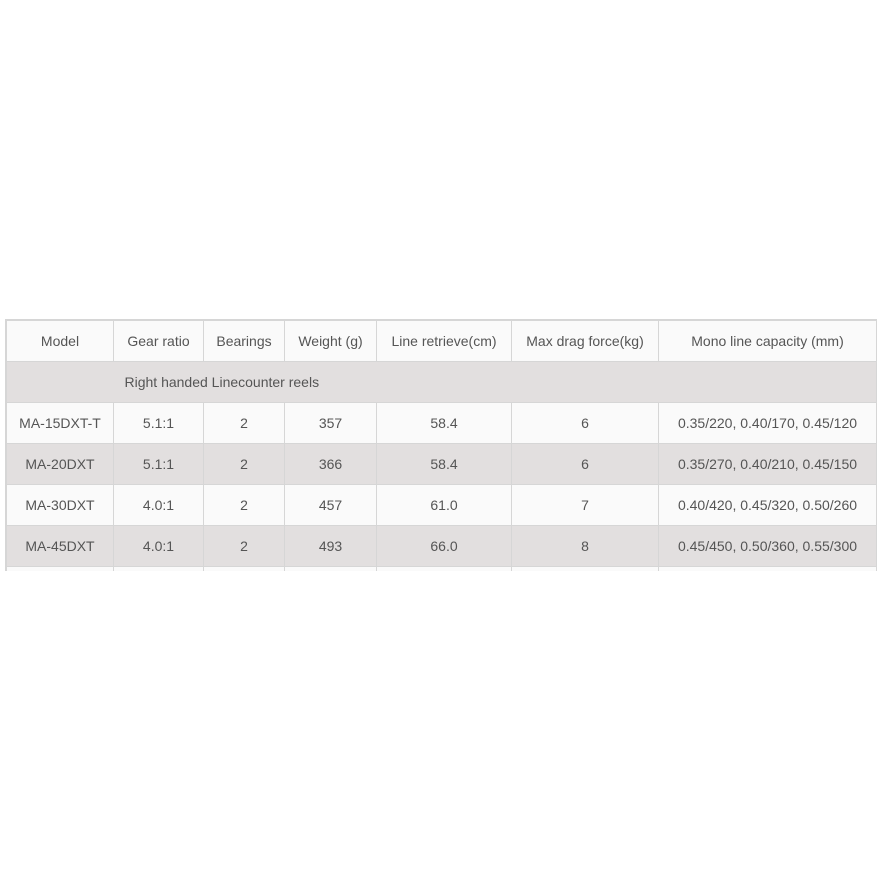 The height and width of the screenshot is (882, 882). Describe the element at coordinates (767, 464) in the screenshot. I see `cell-mono-capacity: 0.35/270, 0.40/210, 0.45/150` at that location.